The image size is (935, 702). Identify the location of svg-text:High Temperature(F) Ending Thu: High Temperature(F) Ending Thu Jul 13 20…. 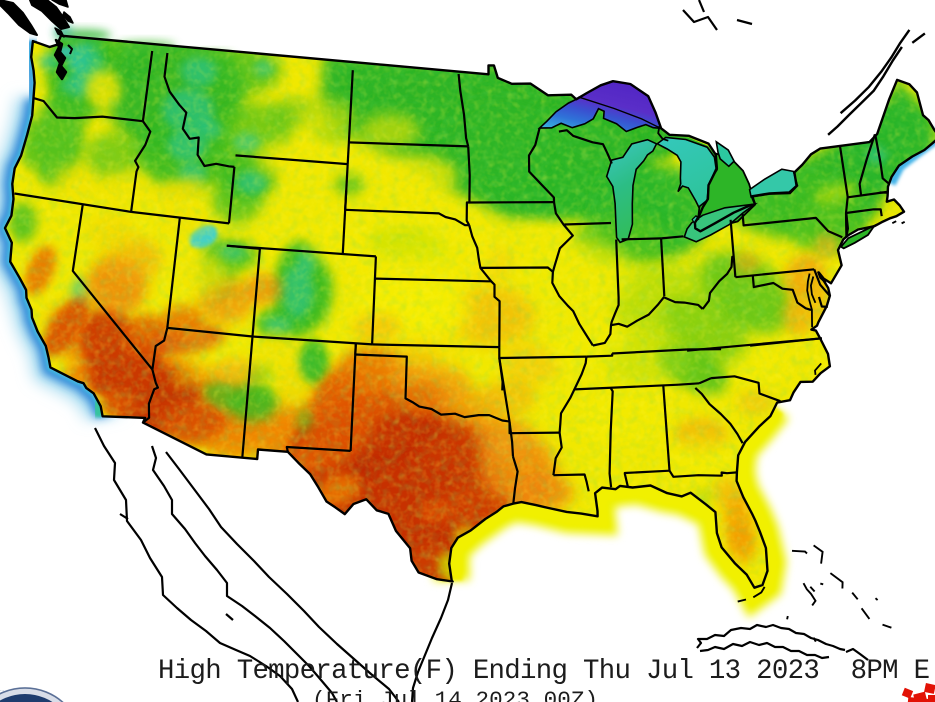
(544, 671).